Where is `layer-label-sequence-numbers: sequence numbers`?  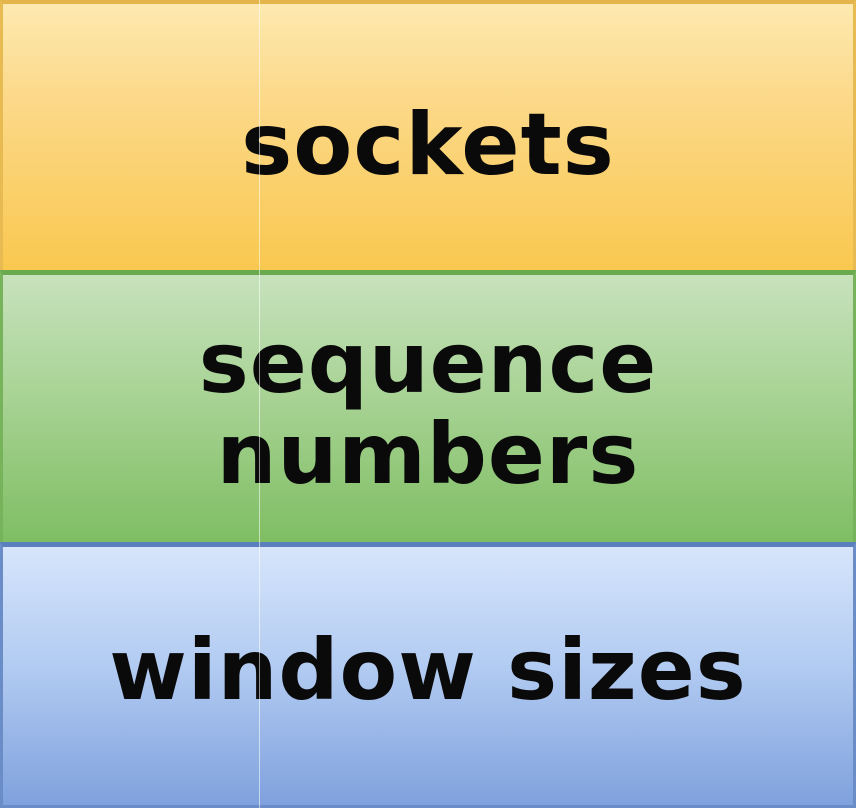 layer-label-sequence-numbers: sequence numbers is located at coordinates (428, 408).